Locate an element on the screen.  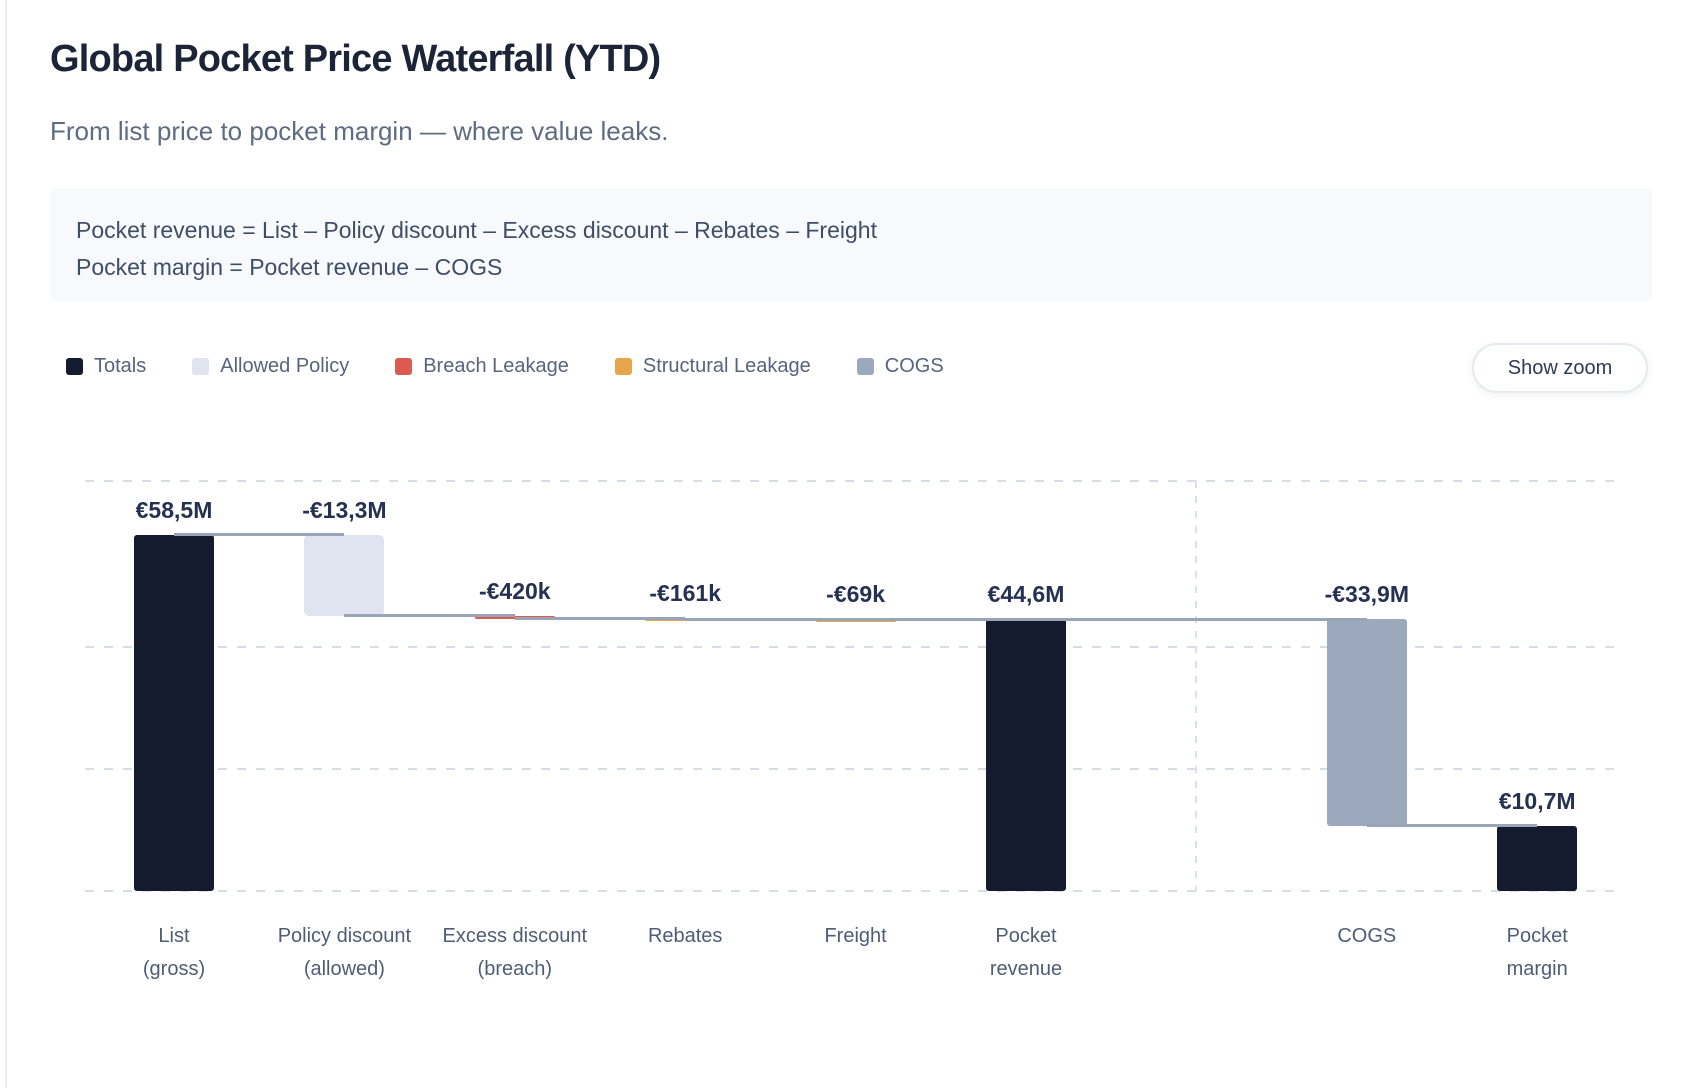
axis-label-line: Freight is located at coordinates (855, 936).